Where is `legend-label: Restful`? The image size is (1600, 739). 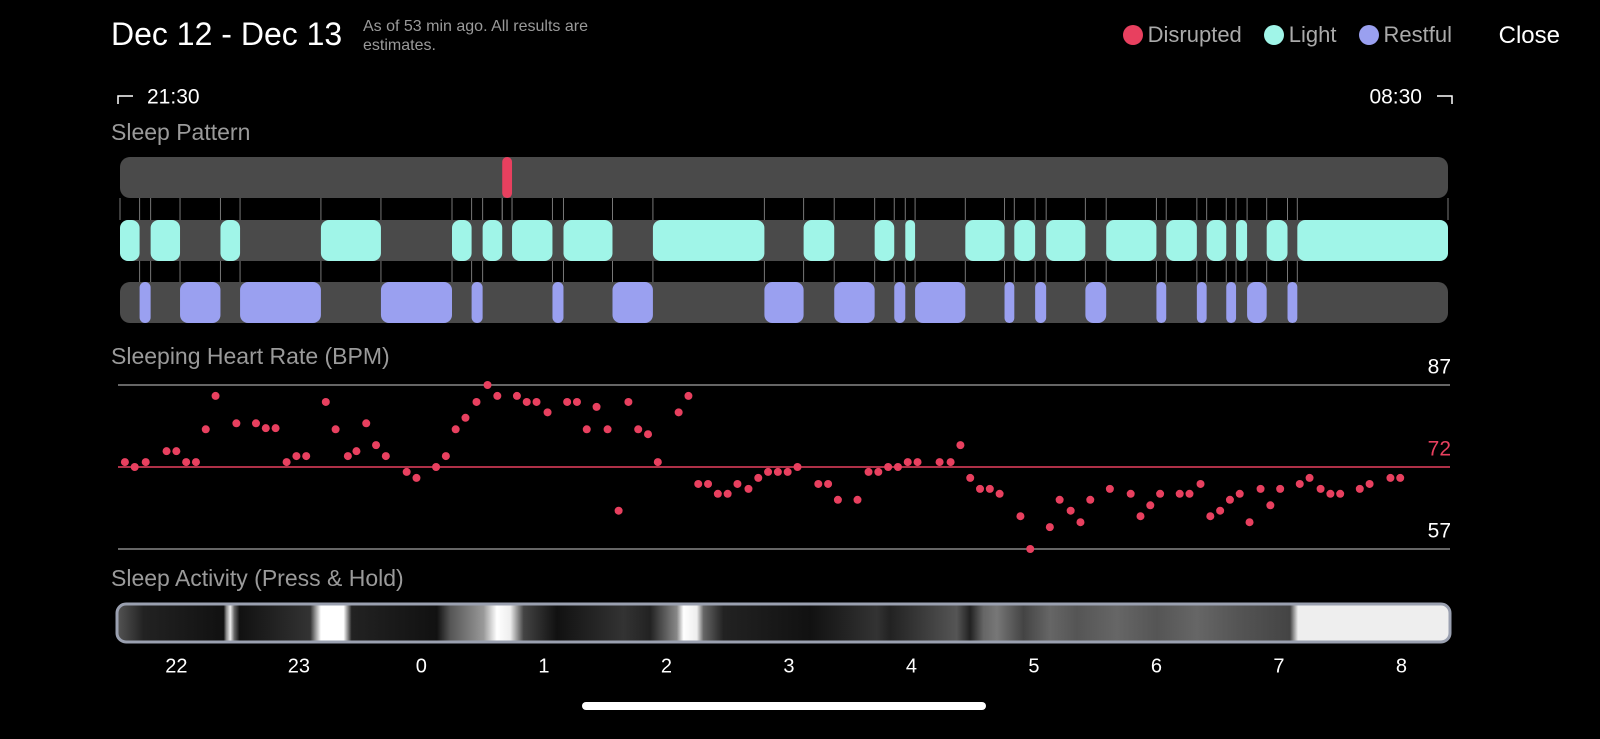
legend-label: Restful is located at coordinates (1417, 34).